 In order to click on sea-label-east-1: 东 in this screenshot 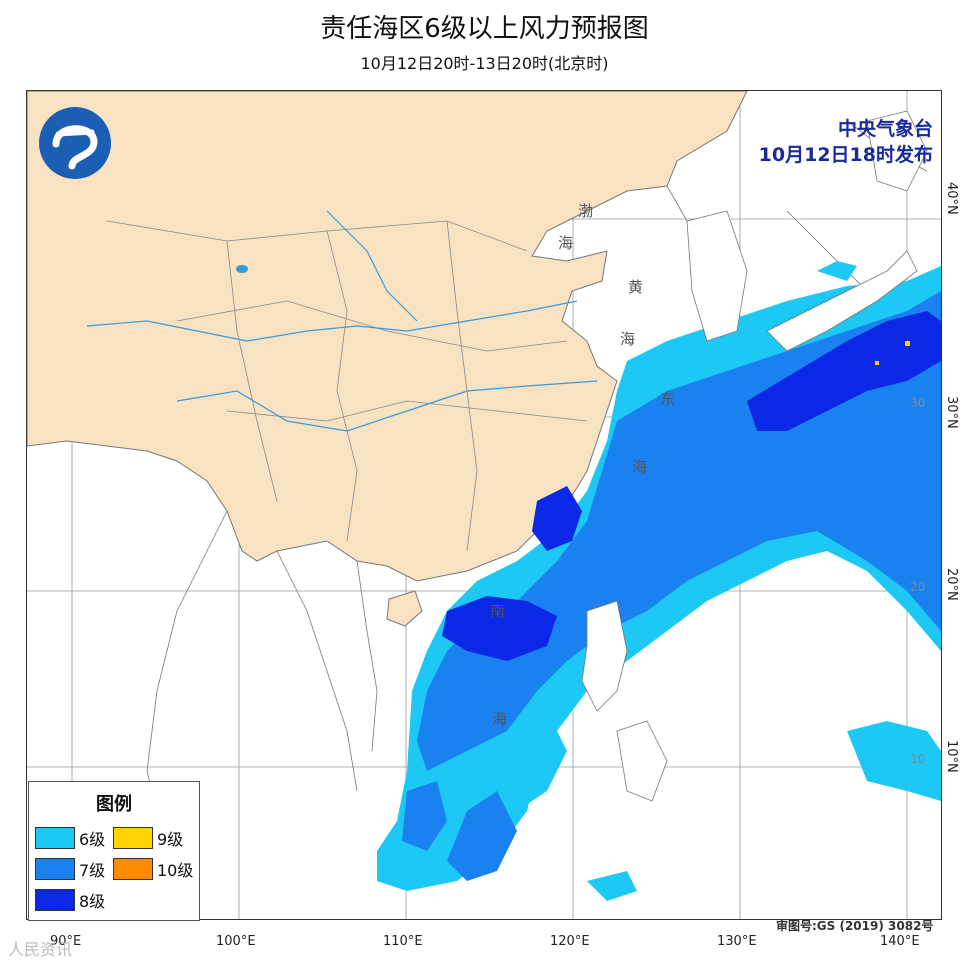, I will do `click(668, 399)`.